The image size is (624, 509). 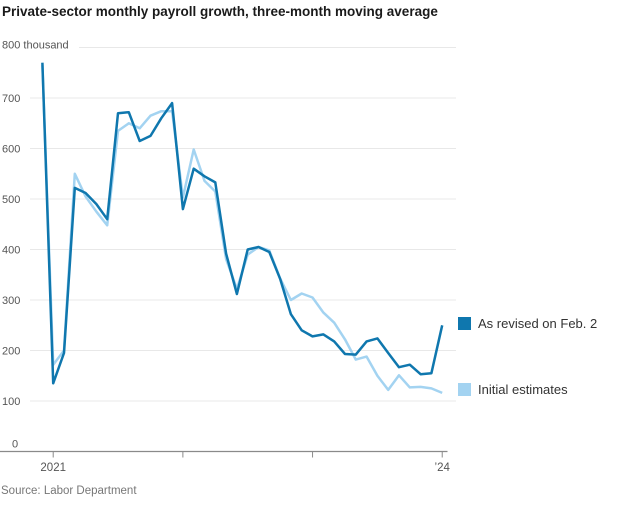 What do you see at coordinates (11, 200) in the screenshot?
I see `y-axis-label: 500` at bounding box center [11, 200].